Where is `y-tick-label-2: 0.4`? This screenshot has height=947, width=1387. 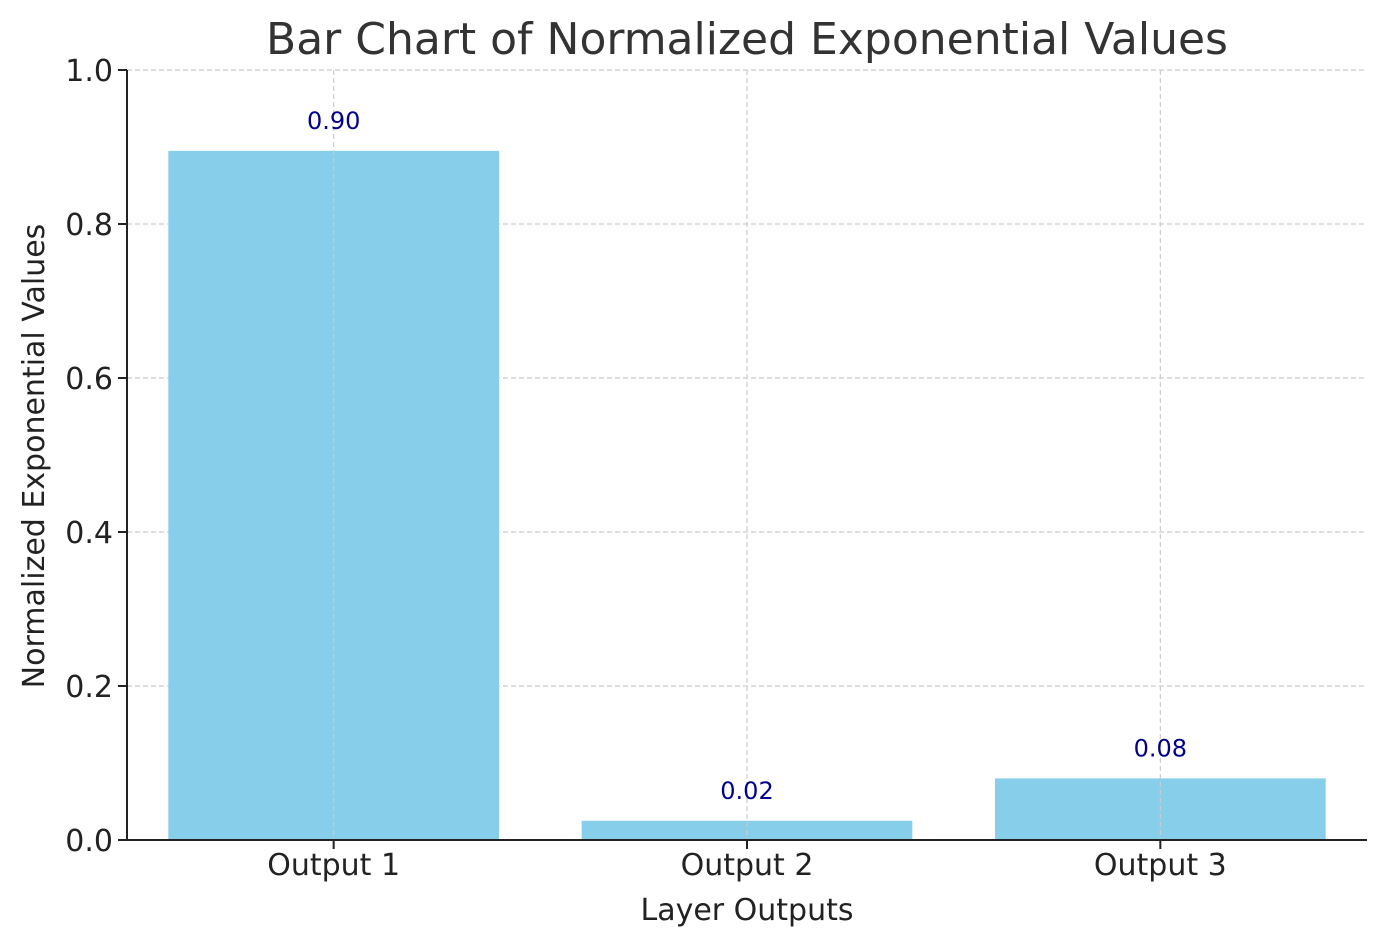
y-tick-label-2: 0.4 is located at coordinates (89, 533).